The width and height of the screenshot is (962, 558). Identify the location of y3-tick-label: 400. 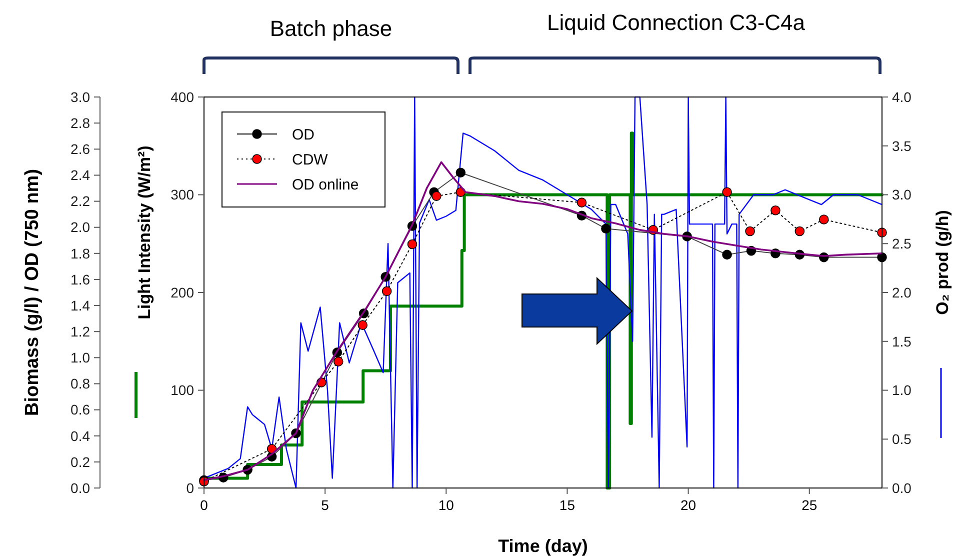
(182, 96).